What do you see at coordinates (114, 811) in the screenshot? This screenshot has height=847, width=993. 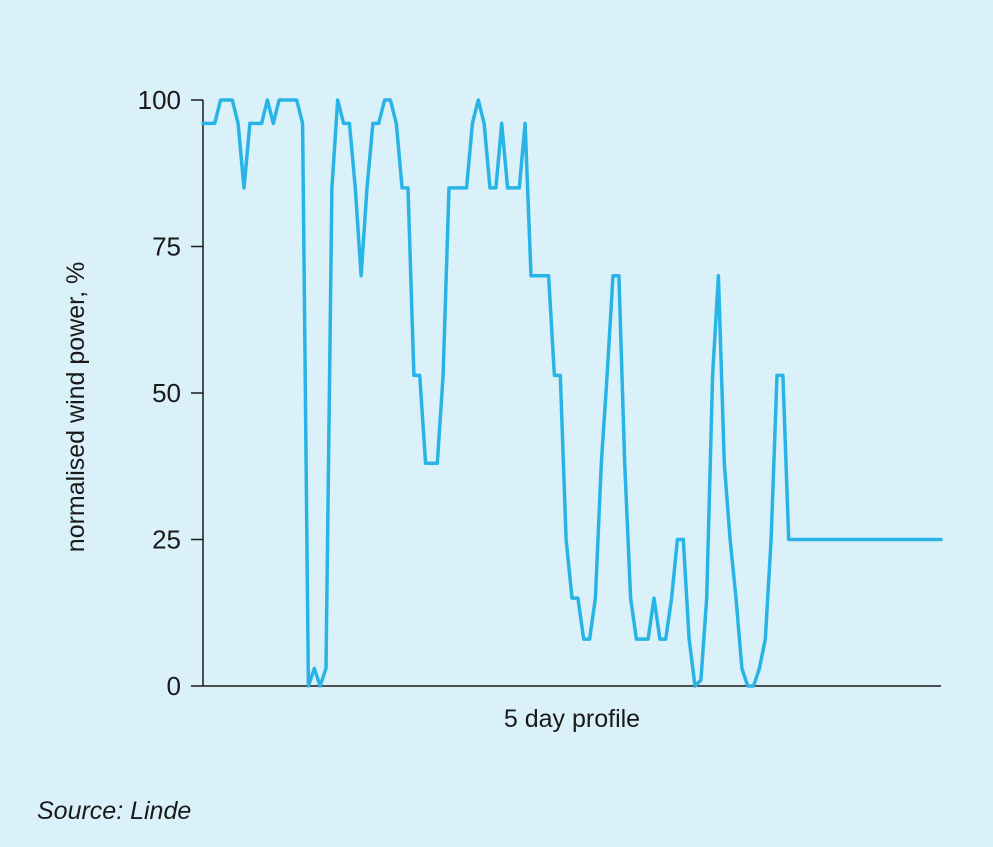 I see `source-note: Source: Linde` at bounding box center [114, 811].